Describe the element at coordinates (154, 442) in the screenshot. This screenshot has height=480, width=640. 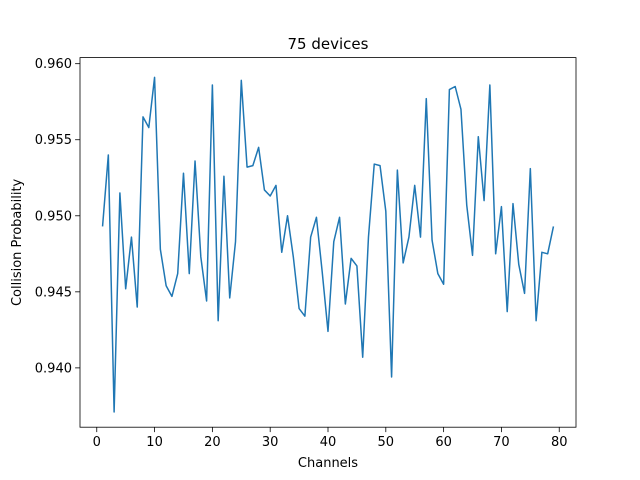
I see `x-tick-label: 10` at that location.